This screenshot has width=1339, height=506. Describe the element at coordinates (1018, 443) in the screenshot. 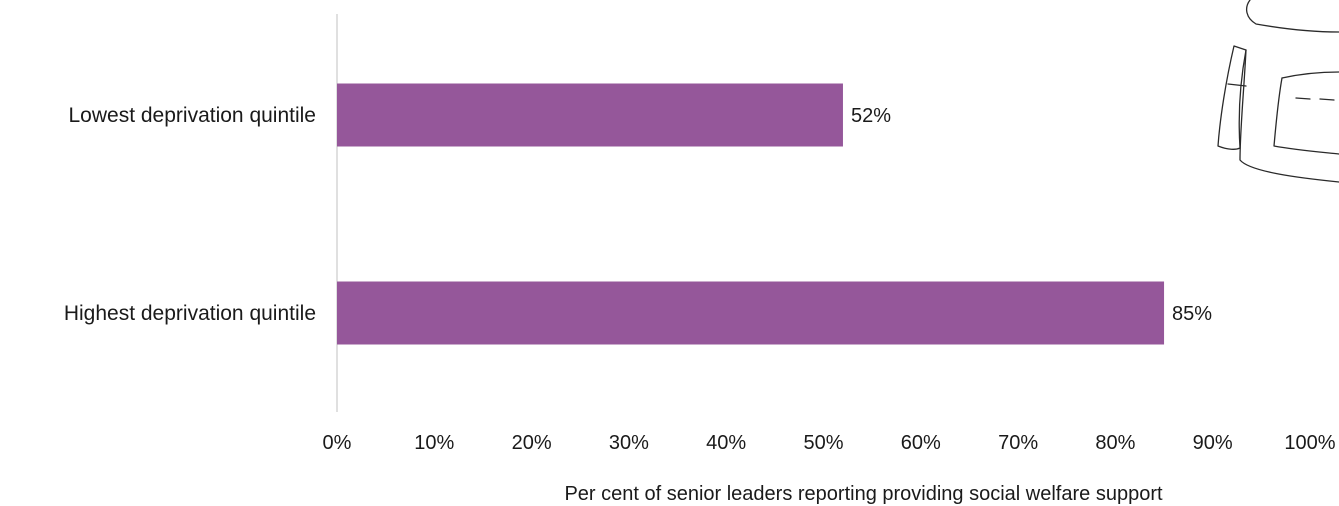

I see `x-tick-label: 70%` at that location.